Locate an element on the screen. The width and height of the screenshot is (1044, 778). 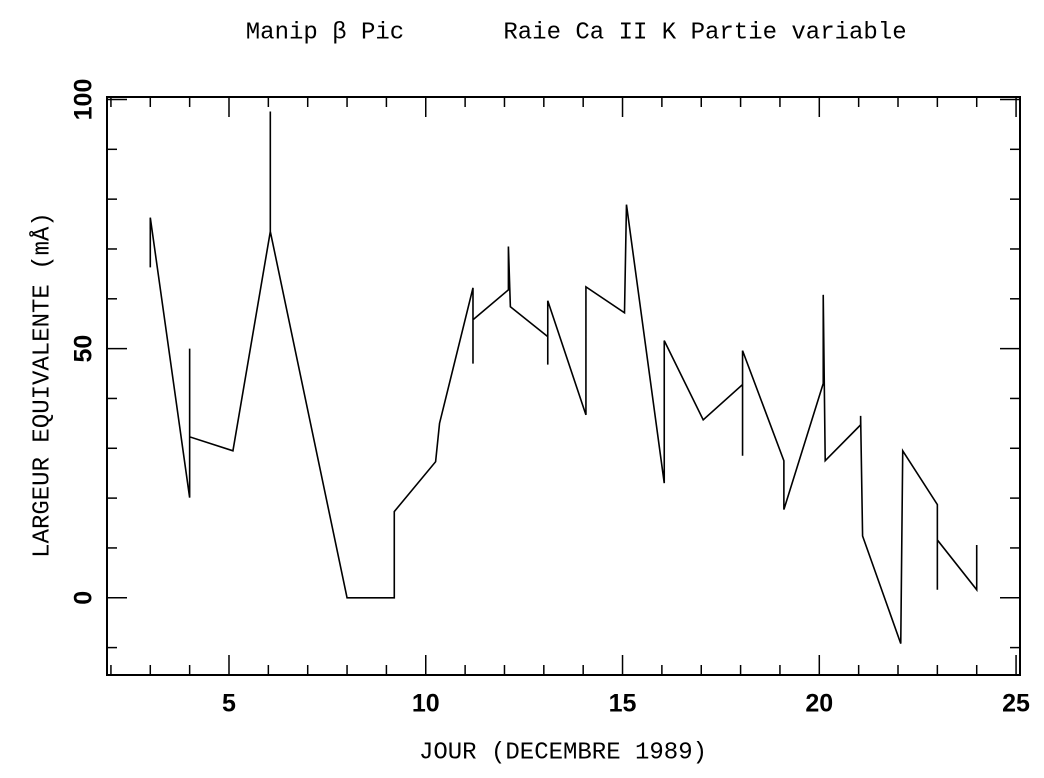
y-tick-label: 50 is located at coordinates (84, 349).